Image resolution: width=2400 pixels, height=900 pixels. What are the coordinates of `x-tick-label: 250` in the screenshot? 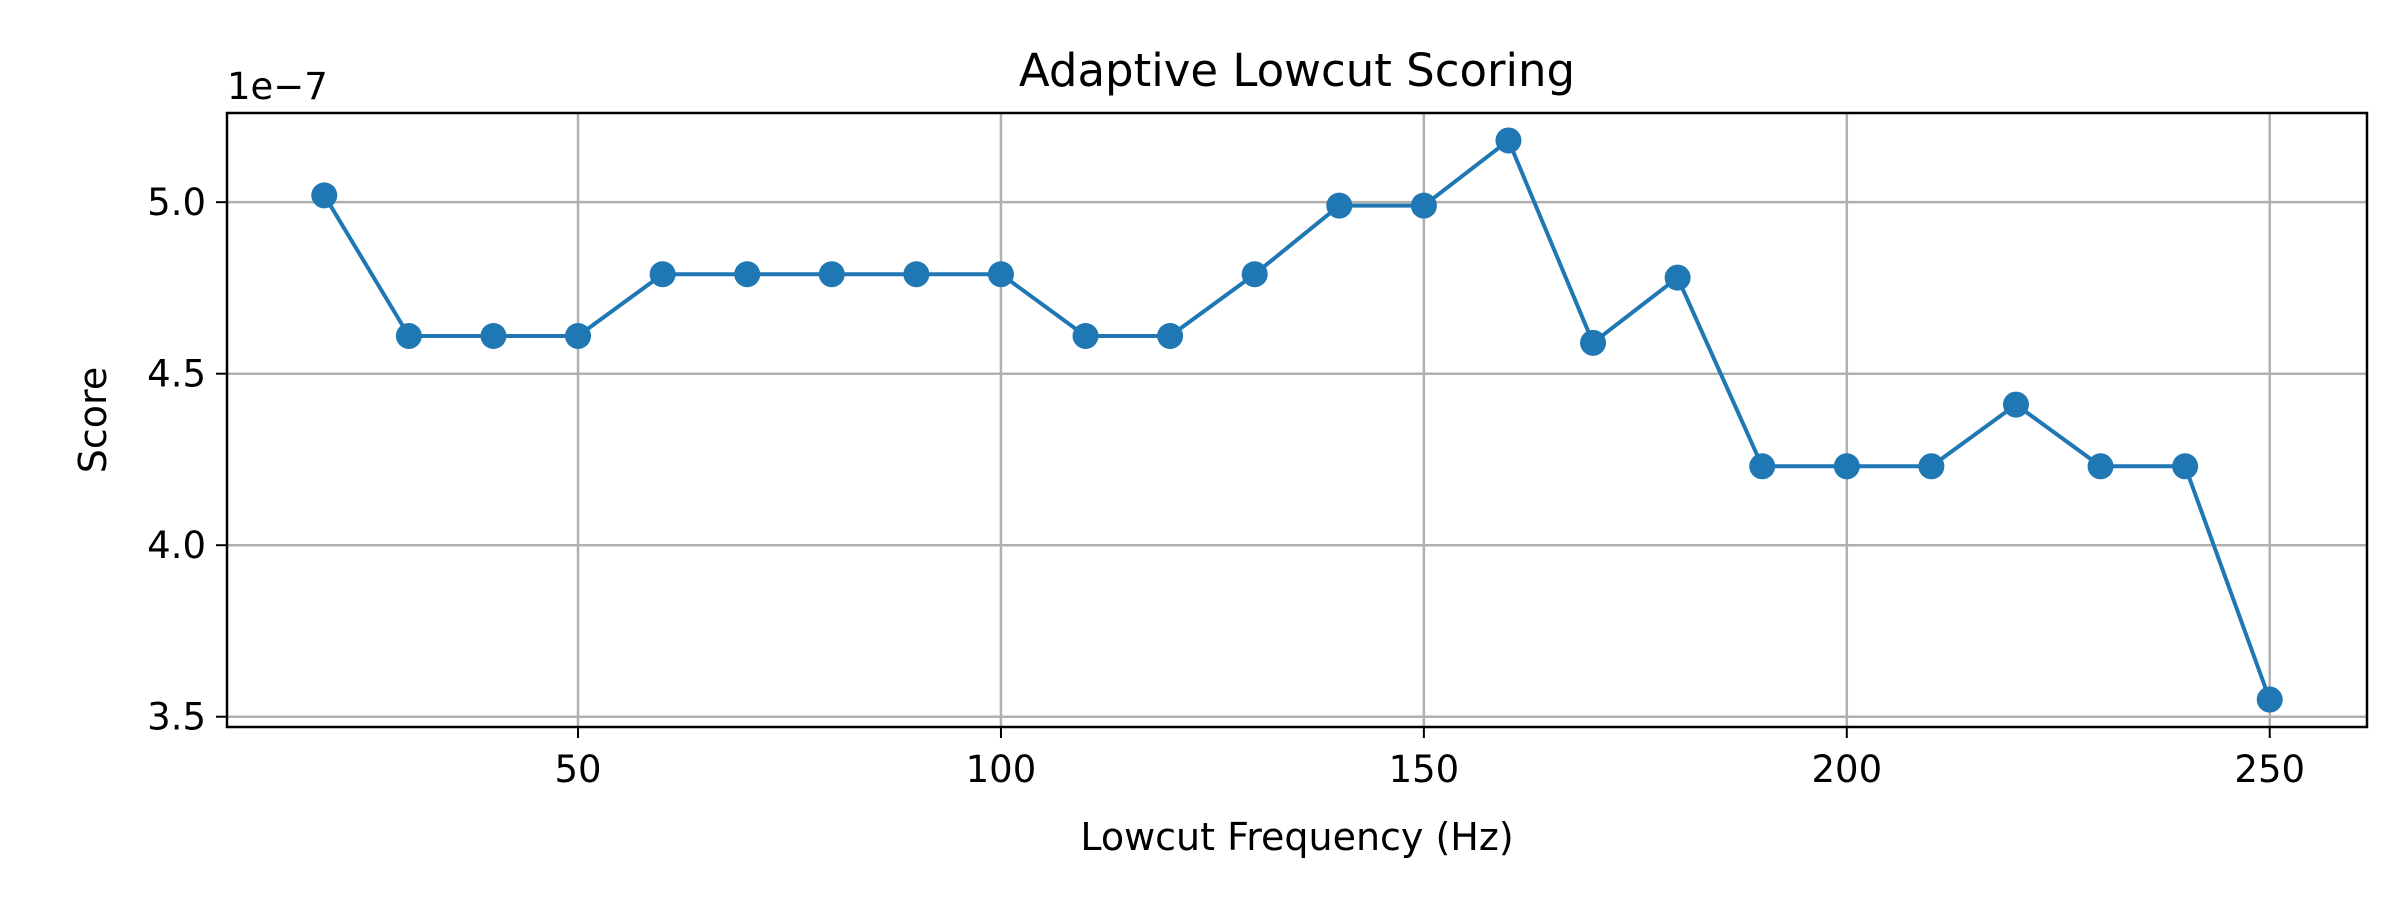 It's located at (2269, 769).